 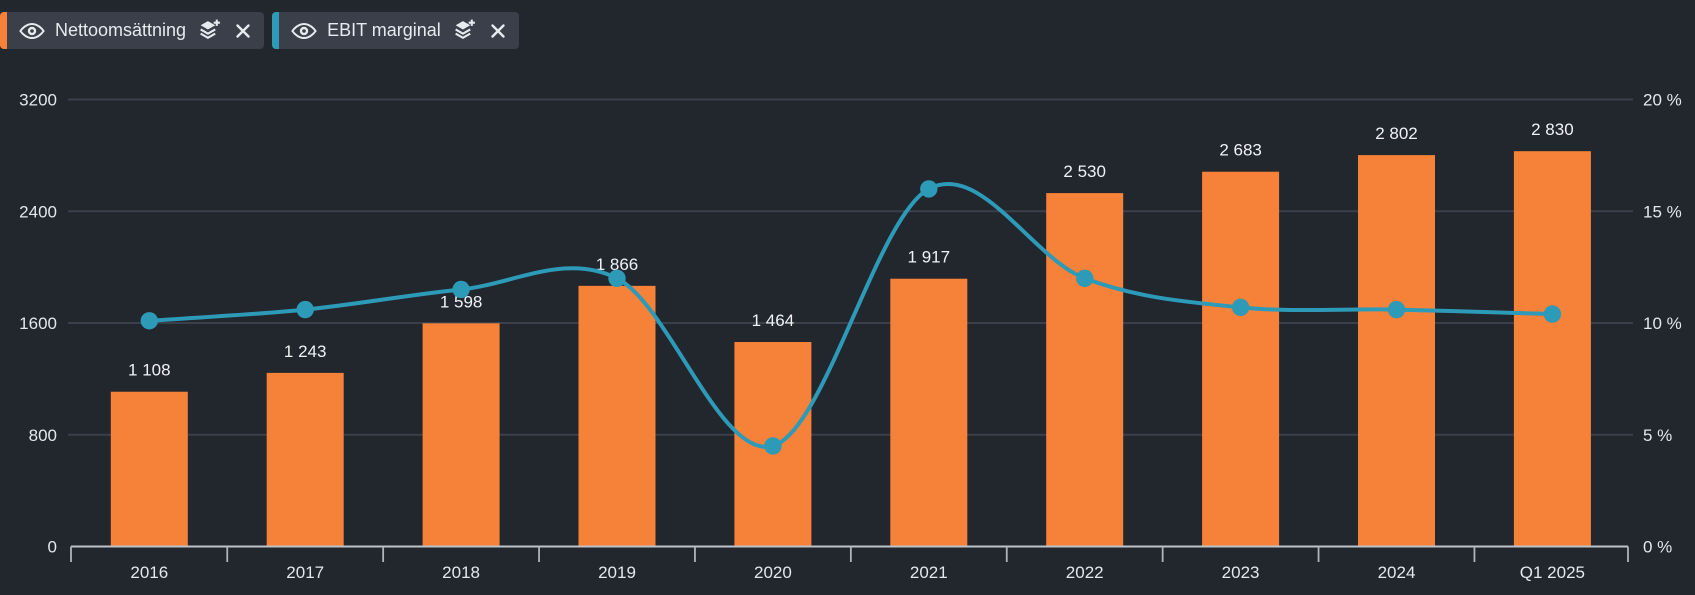 I want to click on bar-2023, so click(x=1241, y=359).